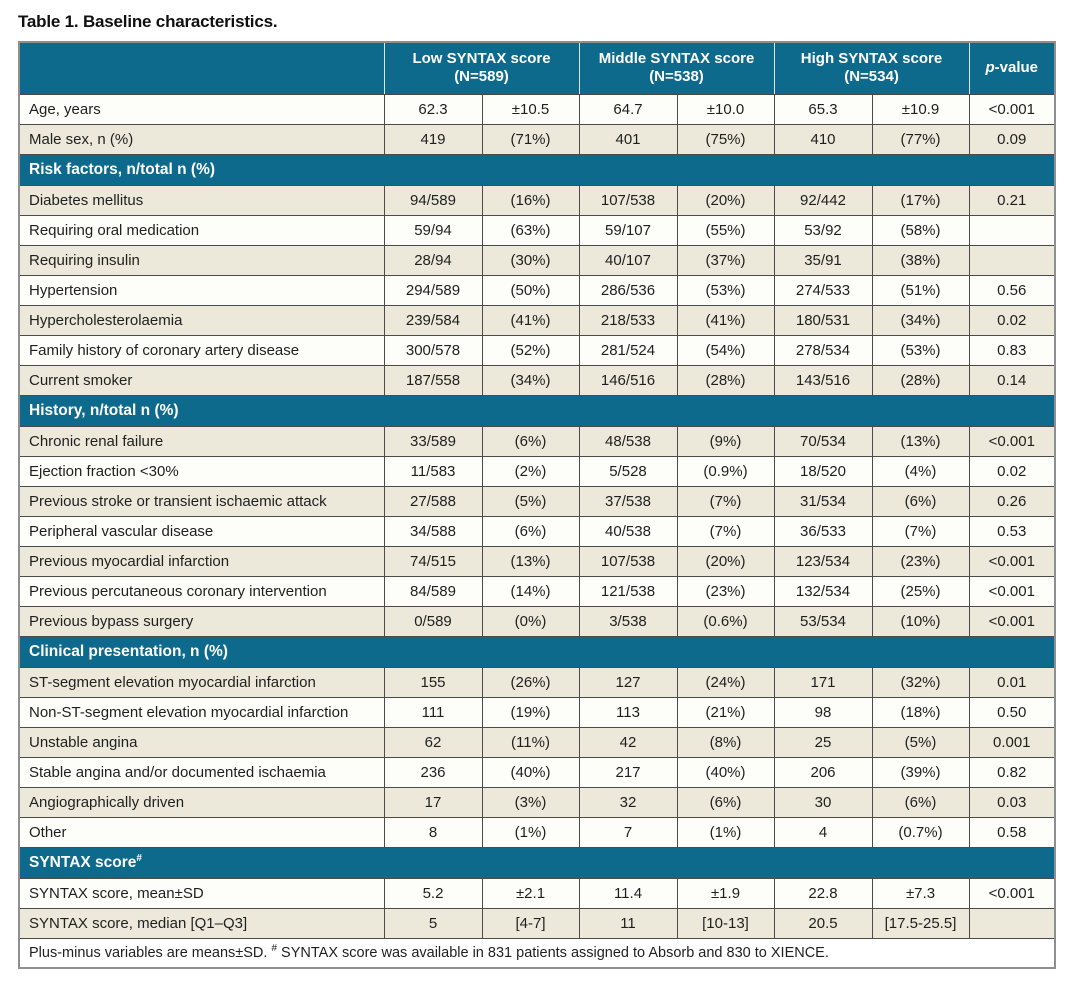 The height and width of the screenshot is (1005, 1072). I want to click on value-cell: (19%), so click(530, 712).